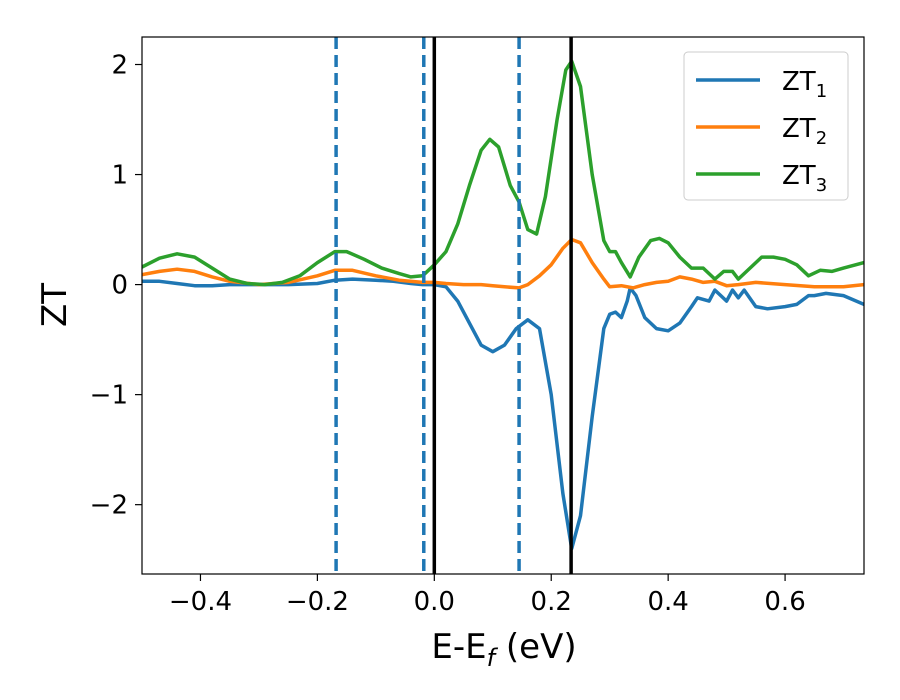  What do you see at coordinates (109, 396) in the screenshot?
I see `y-tick-label: −1` at bounding box center [109, 396].